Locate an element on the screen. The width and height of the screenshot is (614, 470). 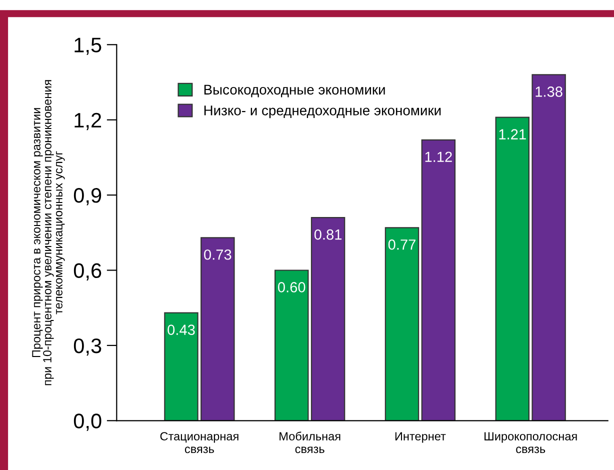
y-tick-label: 1,5 is located at coordinates (88, 46).